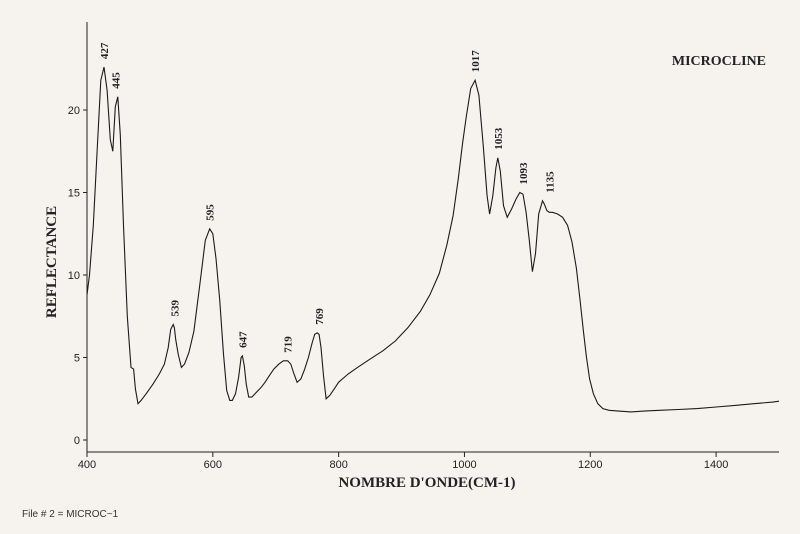 The width and height of the screenshot is (800, 534). What do you see at coordinates (116, 80) in the screenshot?
I see `peak-label-445: 445` at bounding box center [116, 80].